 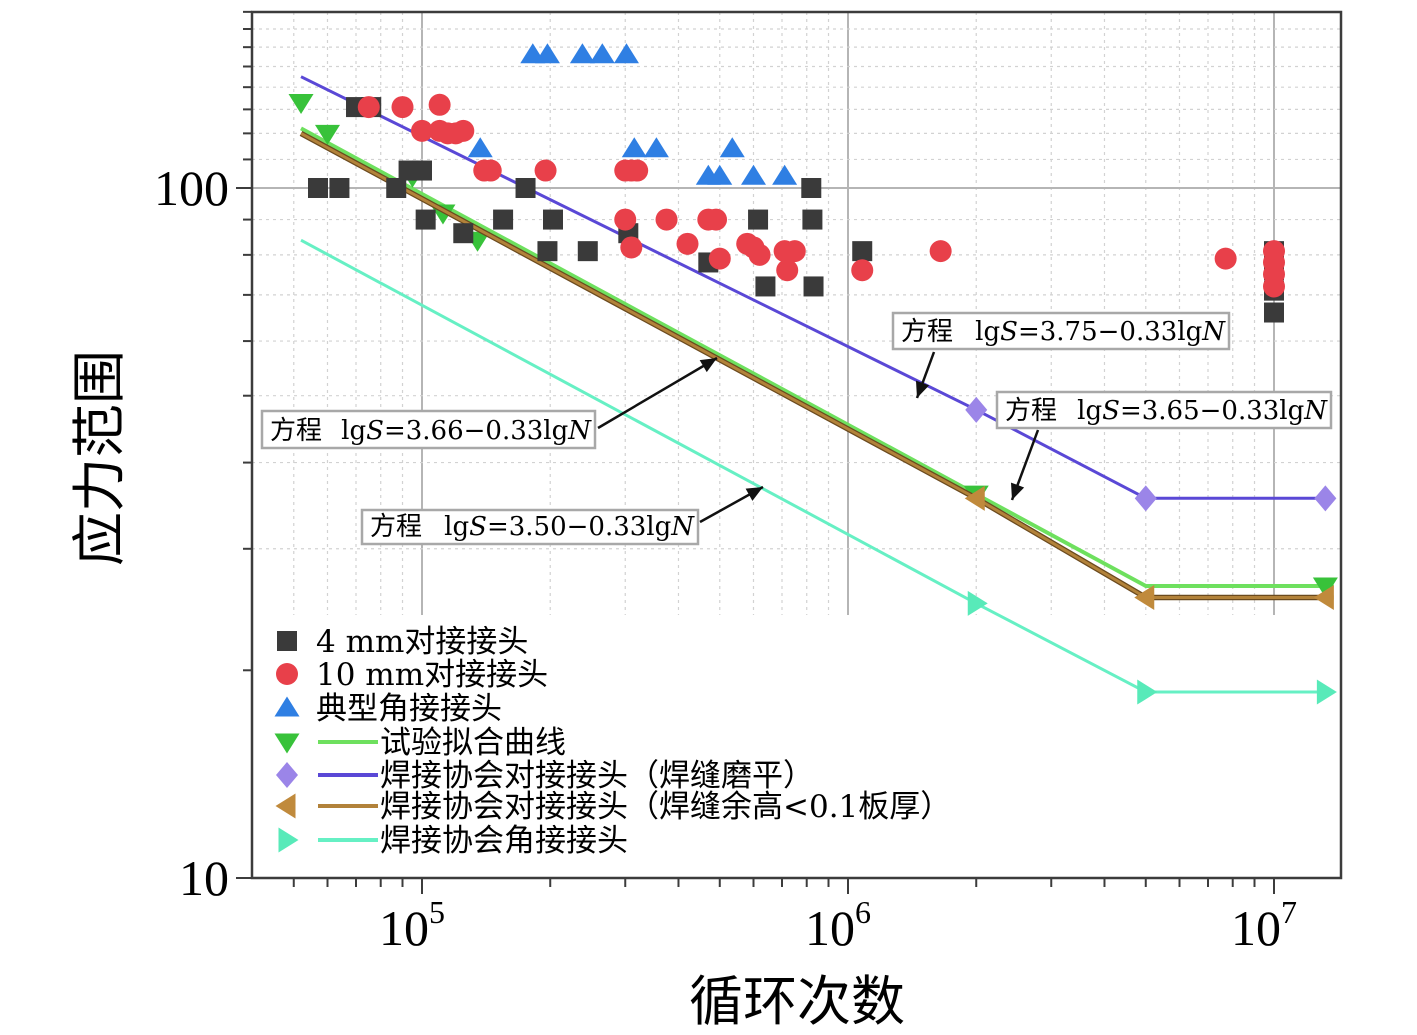 I want to click on x-tick-label: 10⁶, so click(x=838, y=925).